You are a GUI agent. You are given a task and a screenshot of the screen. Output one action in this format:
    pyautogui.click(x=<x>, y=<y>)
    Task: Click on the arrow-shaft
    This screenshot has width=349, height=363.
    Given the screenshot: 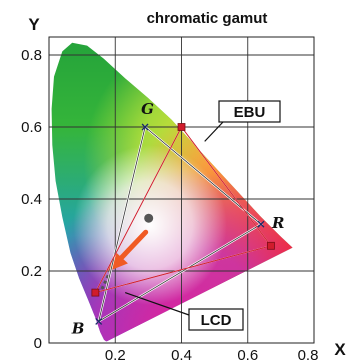 What is the action you would take?
    pyautogui.click(x=132, y=246)
    